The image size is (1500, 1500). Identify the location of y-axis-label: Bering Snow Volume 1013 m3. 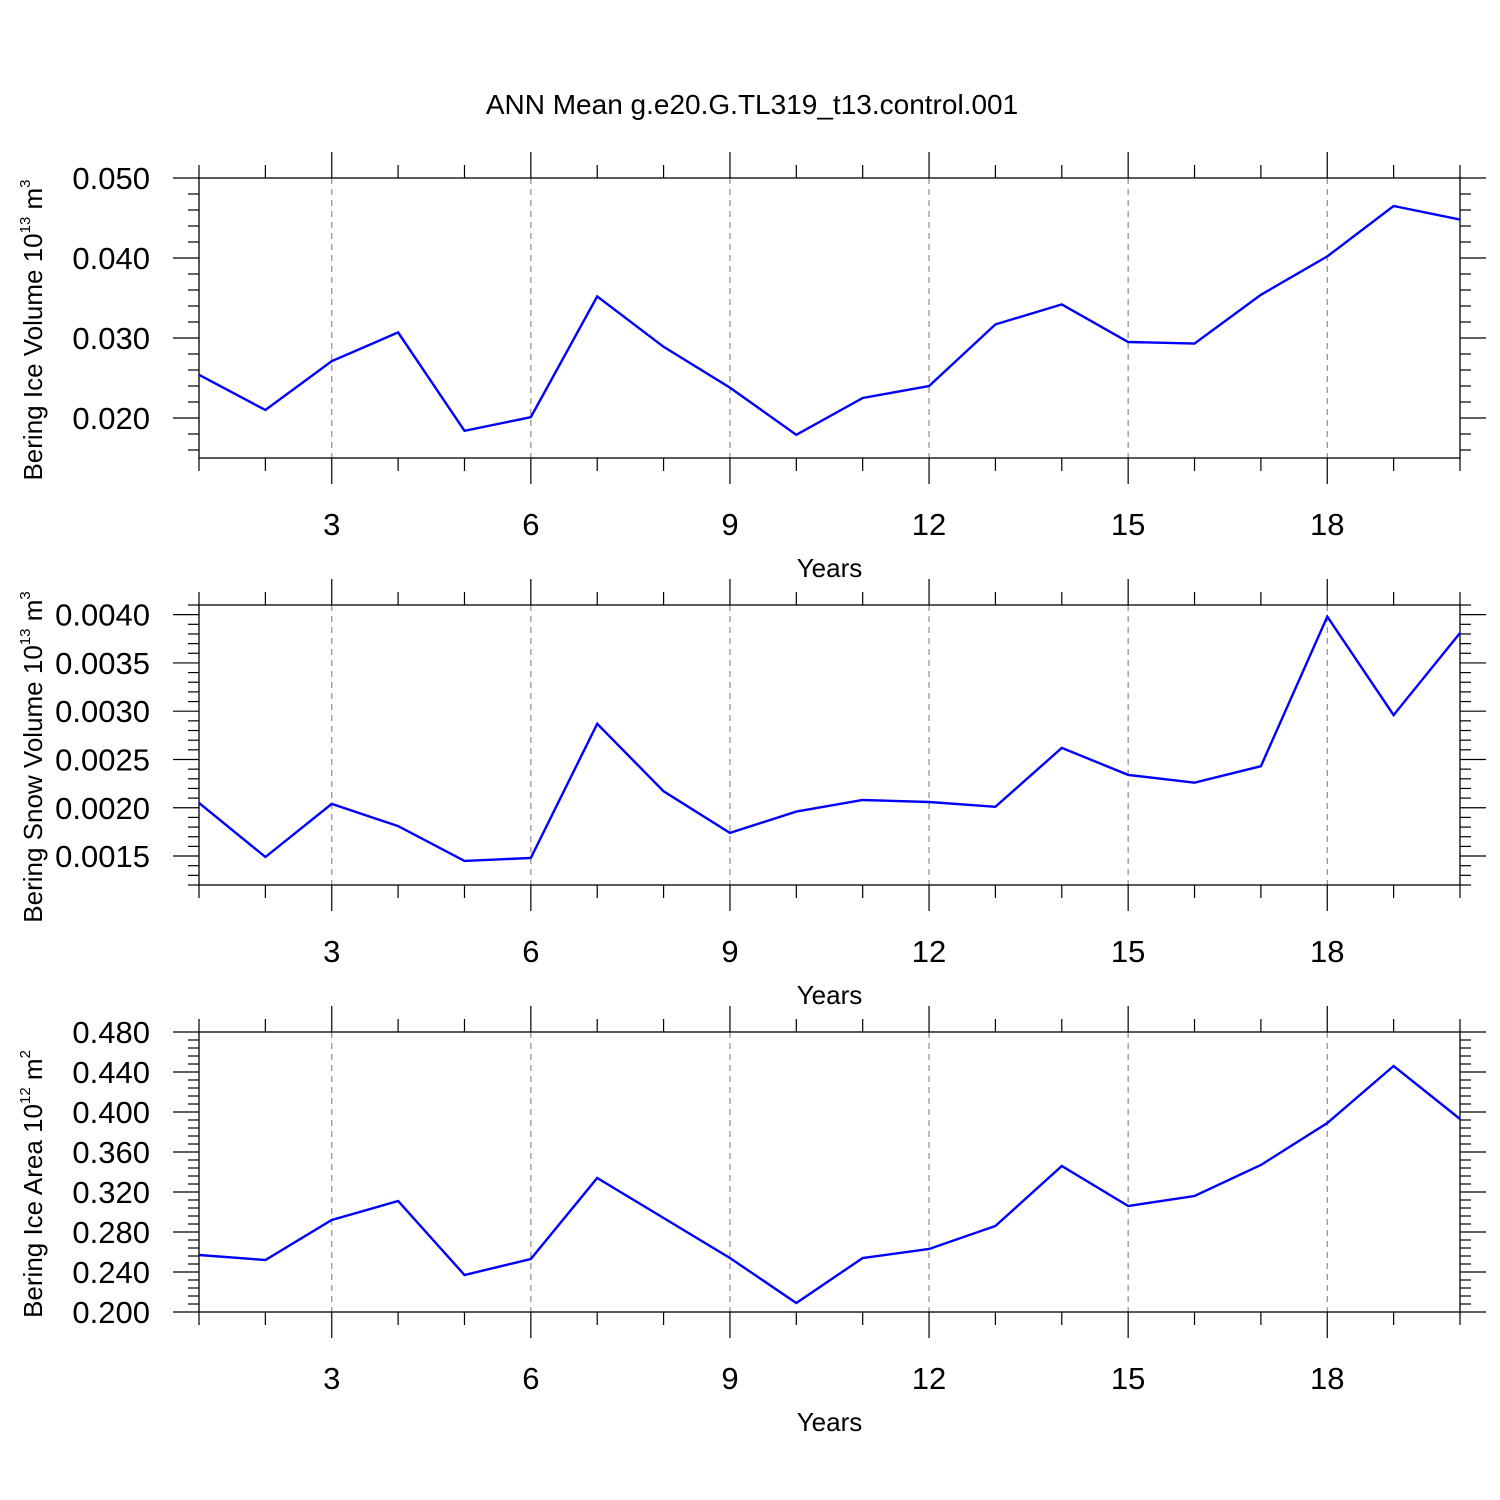
(32, 756).